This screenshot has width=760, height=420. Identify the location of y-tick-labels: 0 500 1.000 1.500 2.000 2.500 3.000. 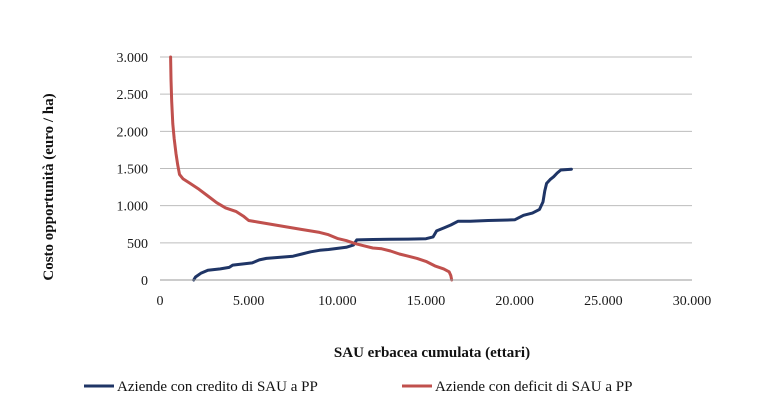
(133, 170).